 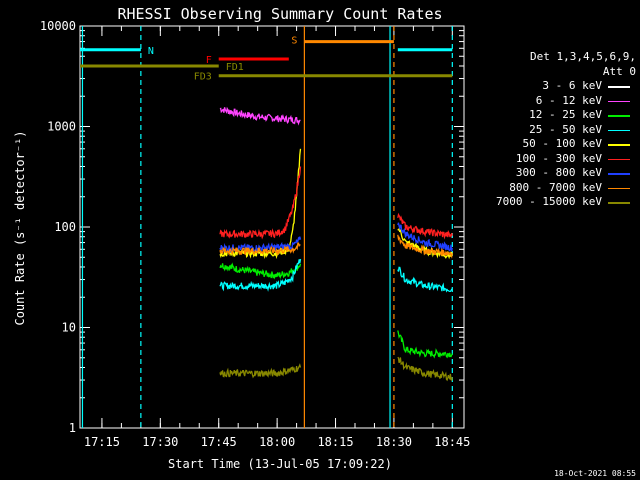 I want to click on y-tick-label: 1, so click(x=72, y=428).